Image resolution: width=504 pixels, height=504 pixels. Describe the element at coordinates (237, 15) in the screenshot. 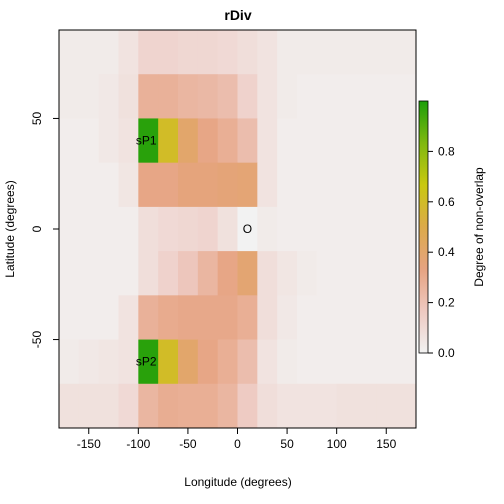

I see `chart-title: rDiv` at that location.